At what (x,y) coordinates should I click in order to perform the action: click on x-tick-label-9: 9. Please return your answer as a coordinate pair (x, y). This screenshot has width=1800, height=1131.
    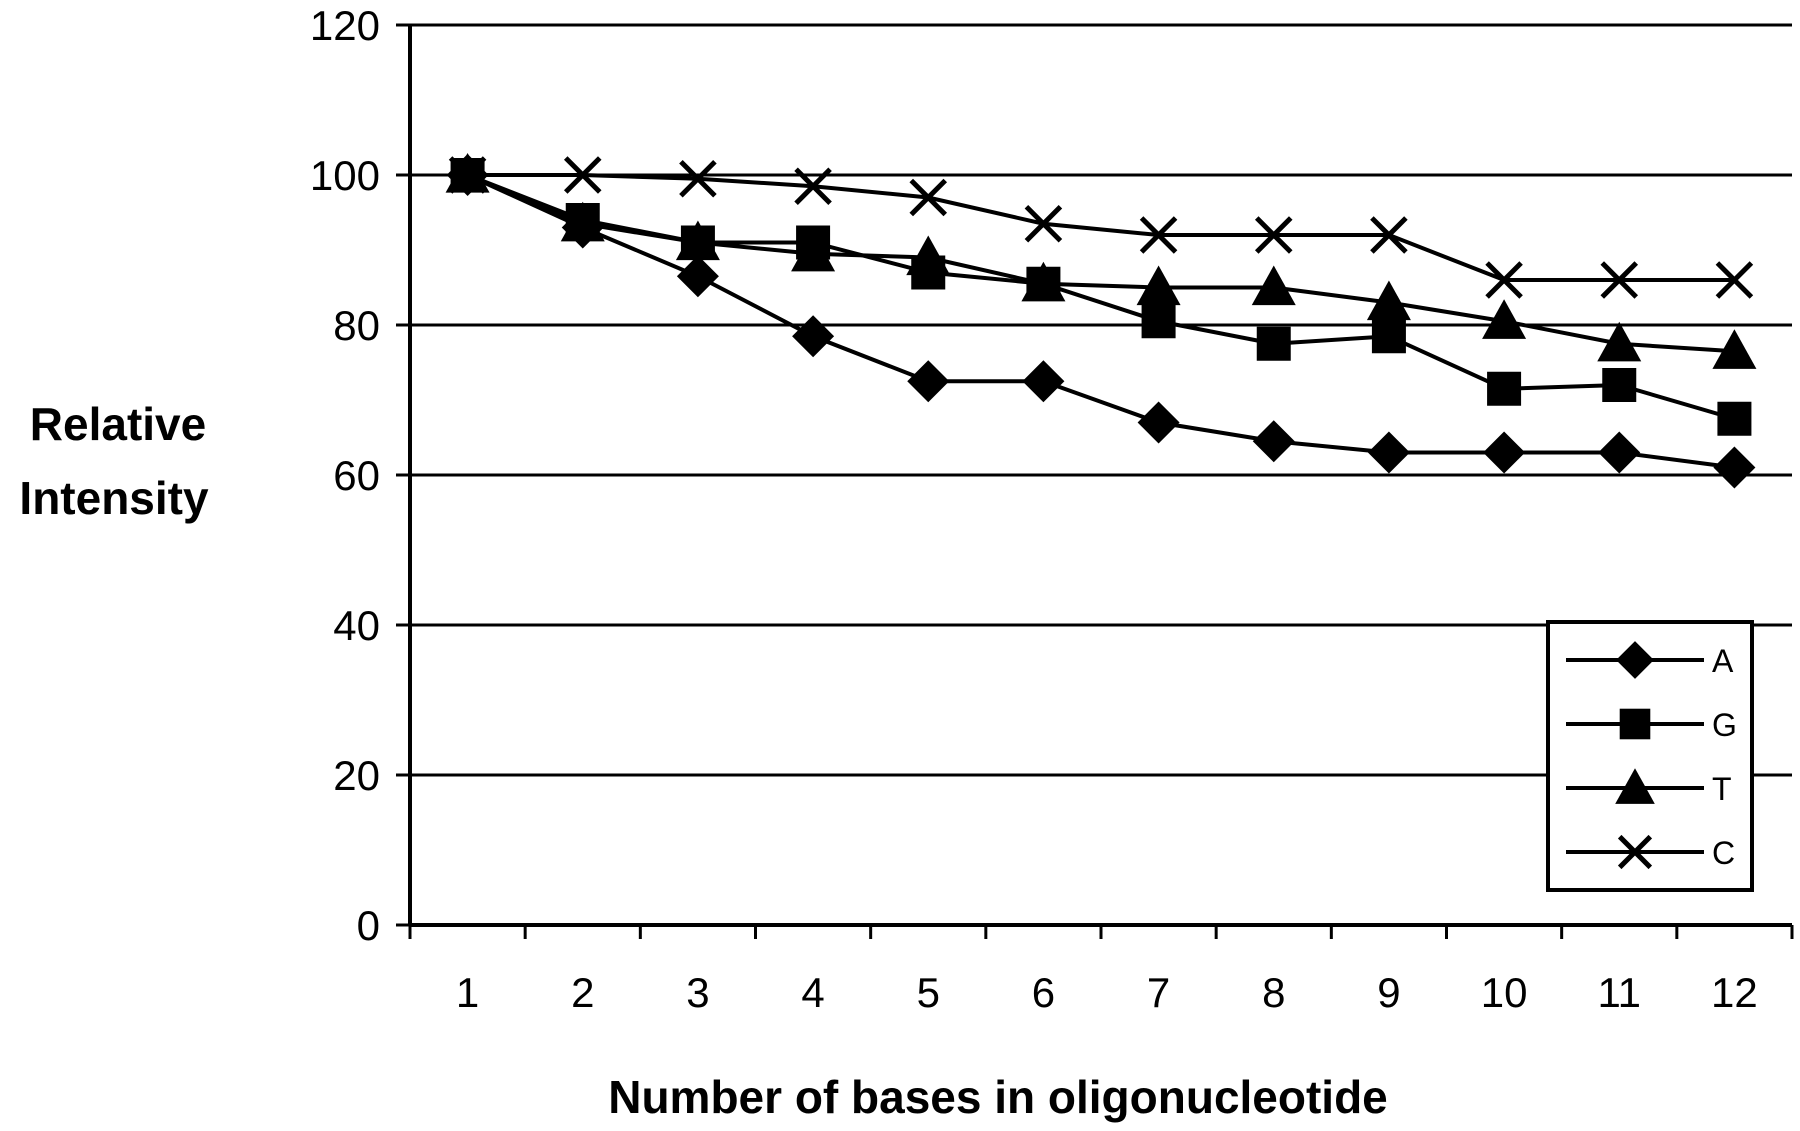
    Looking at the image, I should click on (1388, 992).